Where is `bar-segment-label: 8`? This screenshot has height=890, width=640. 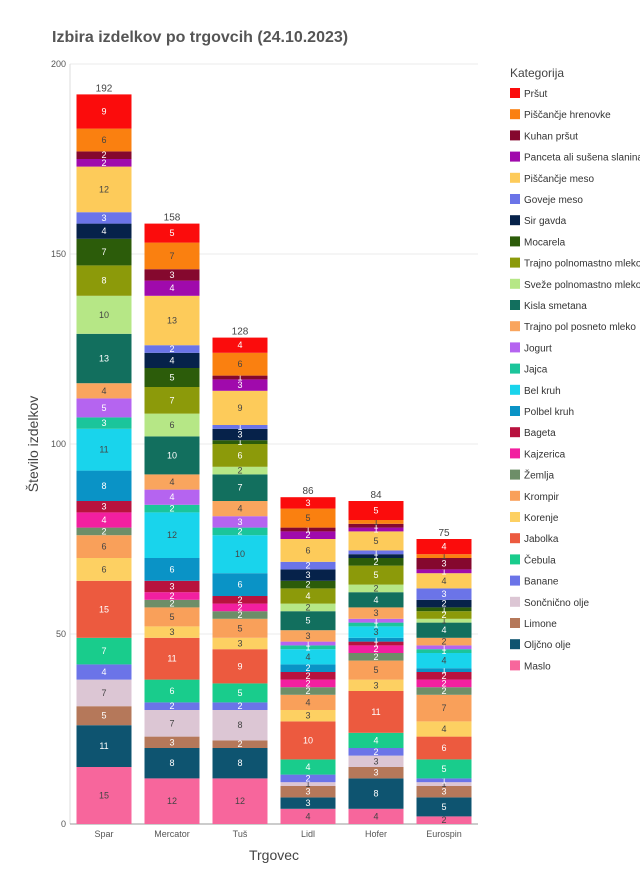 bar-segment-label: 8 is located at coordinates (375, 794).